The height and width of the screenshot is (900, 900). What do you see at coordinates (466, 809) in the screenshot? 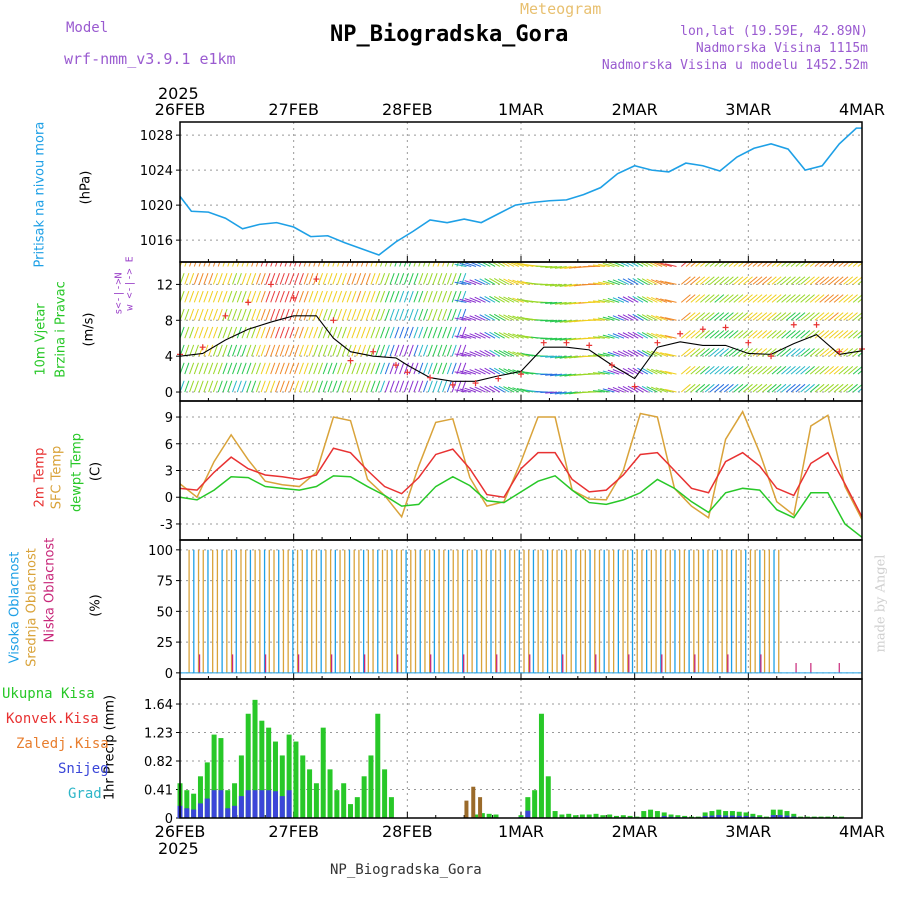
I see `frozen-bar` at bounding box center [466, 809].